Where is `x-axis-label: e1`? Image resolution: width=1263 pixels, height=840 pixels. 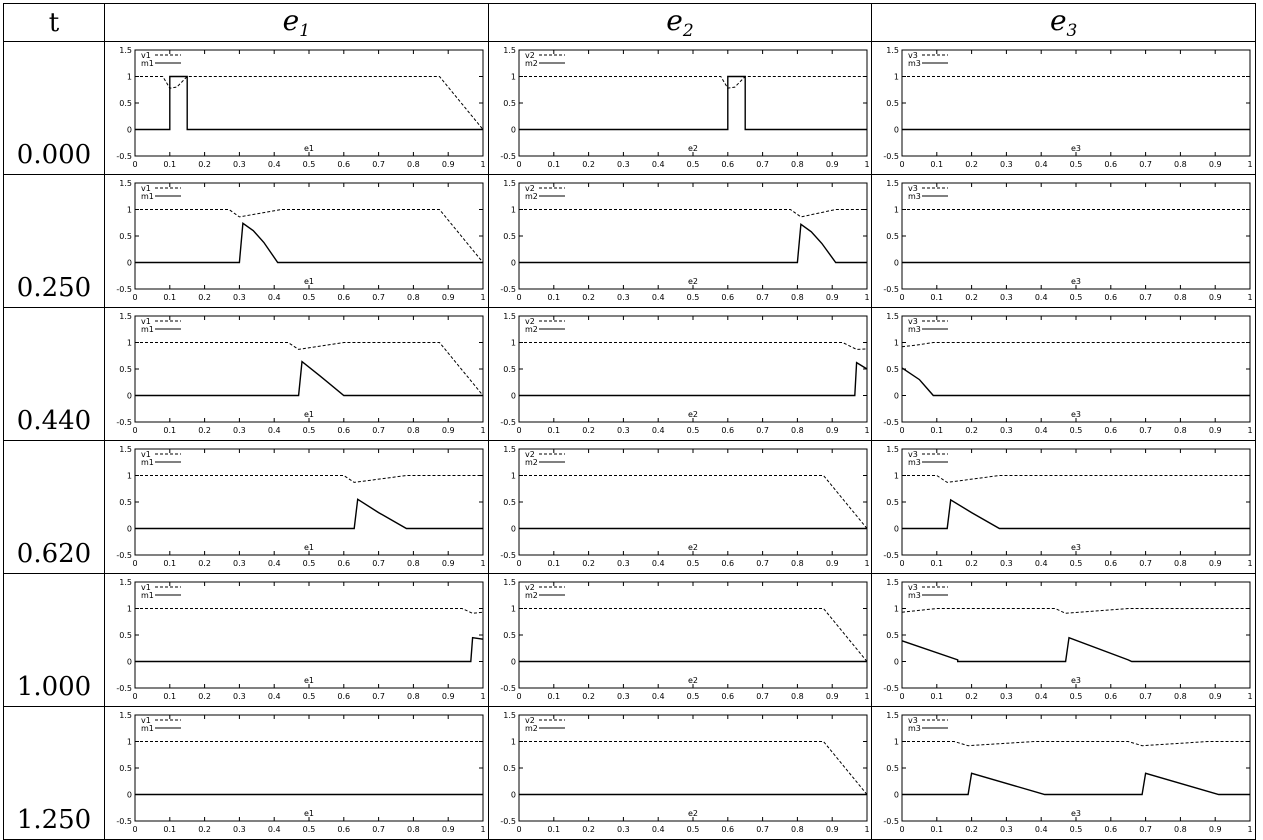
x-axis-label: e1 is located at coordinates (309, 680).